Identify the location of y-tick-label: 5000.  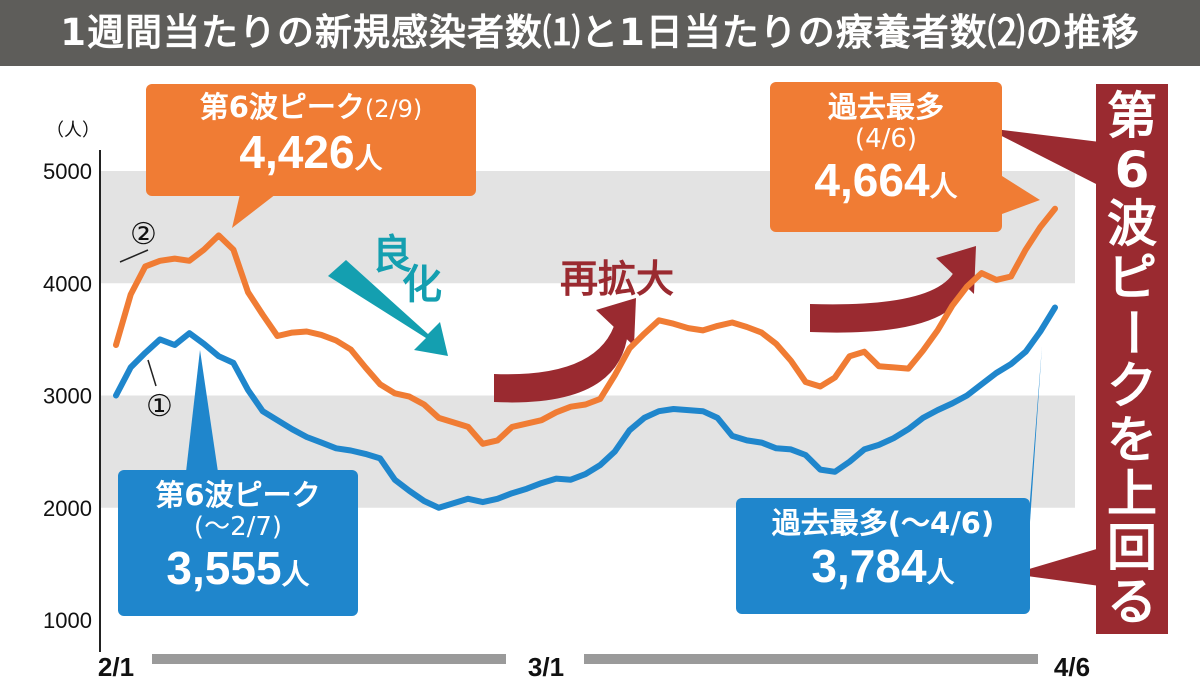
(67, 171).